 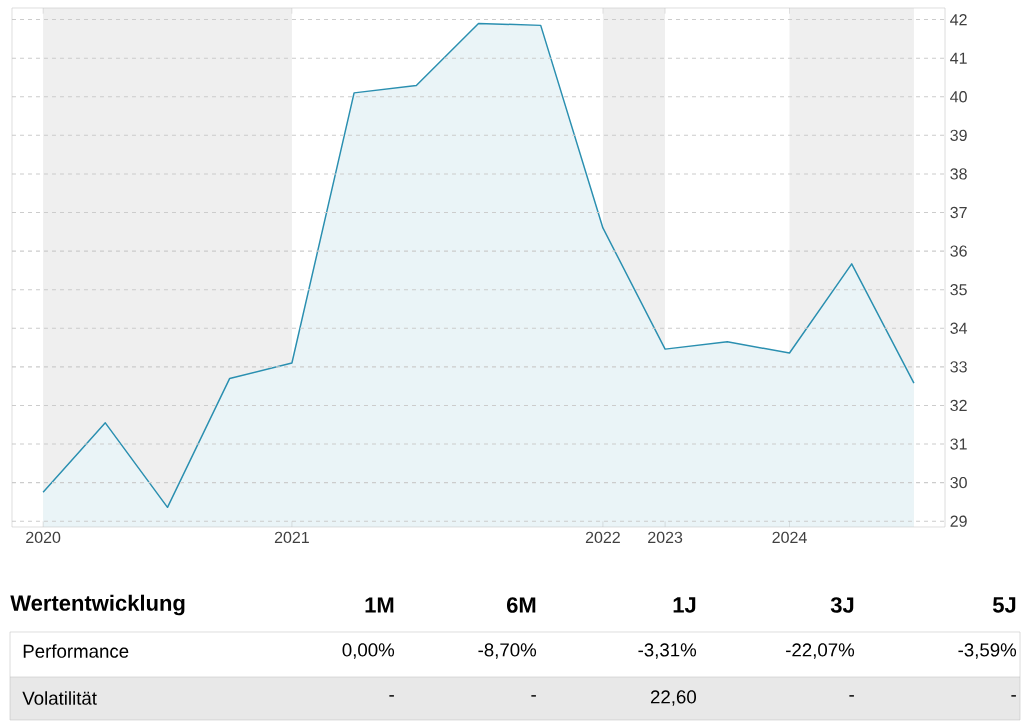 What do you see at coordinates (958, 174) in the screenshot?
I see `y-tick-label: 38` at bounding box center [958, 174].